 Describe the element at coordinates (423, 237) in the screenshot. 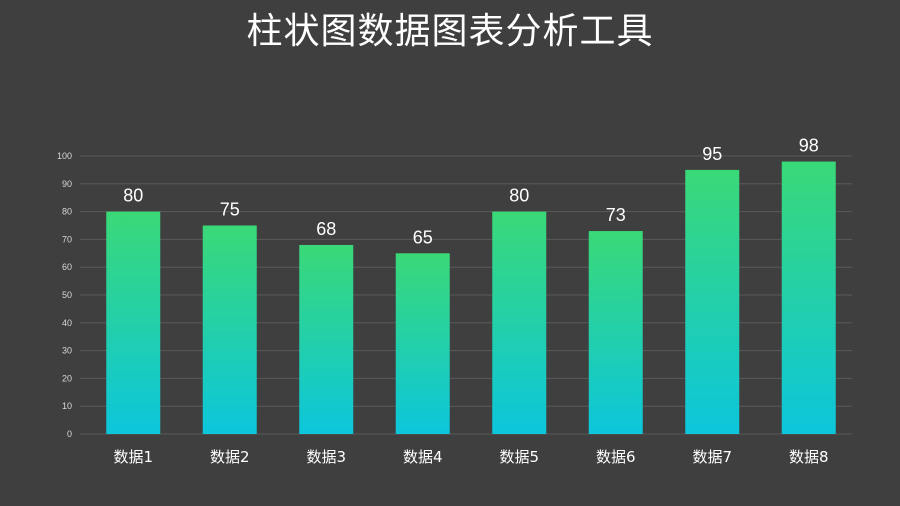

I see `data-label-4: 65` at that location.